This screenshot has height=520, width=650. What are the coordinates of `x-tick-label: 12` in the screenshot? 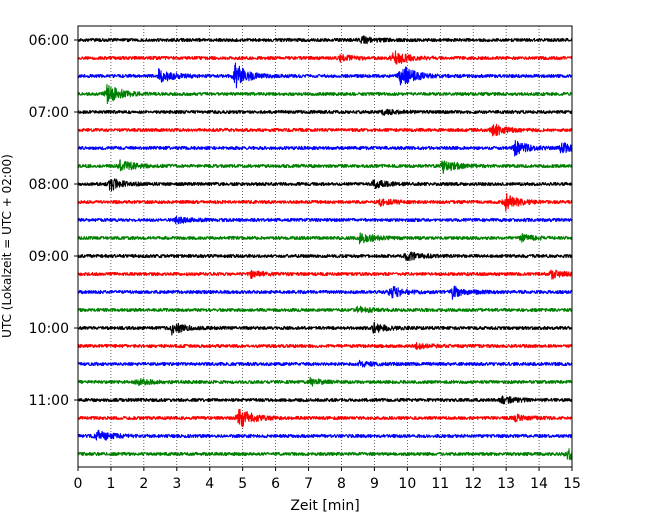 It's located at (473, 484).